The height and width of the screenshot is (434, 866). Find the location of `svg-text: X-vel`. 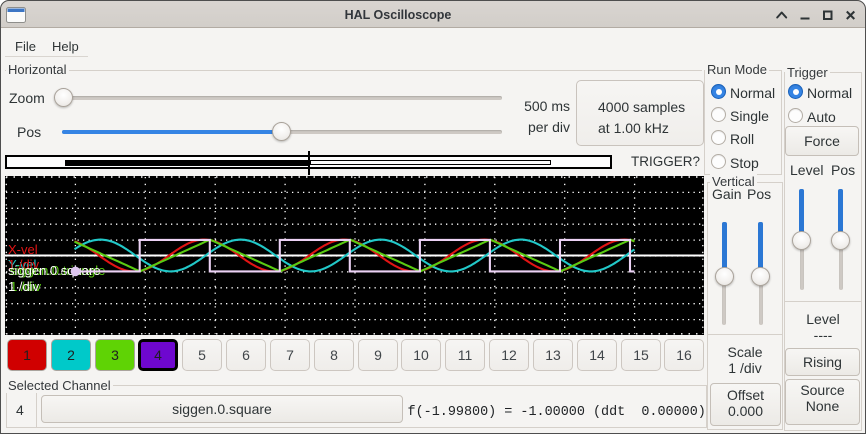

svg-text: X-vel is located at coordinates (23, 249).